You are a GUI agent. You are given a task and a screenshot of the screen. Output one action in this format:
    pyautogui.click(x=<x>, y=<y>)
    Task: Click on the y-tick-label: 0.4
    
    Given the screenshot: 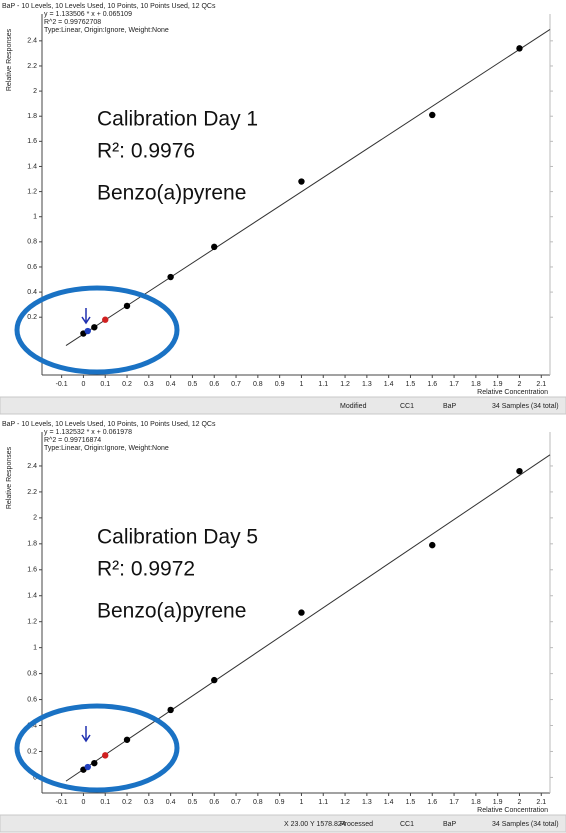 What is the action you would take?
    pyautogui.click(x=32, y=292)
    